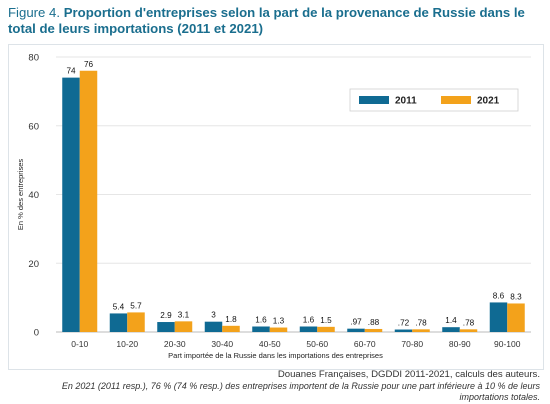 Image resolution: width=550 pixels, height=404 pixels. What do you see at coordinates (270, 344) in the screenshot?
I see `x-tick-label: 40-50` at bounding box center [270, 344].